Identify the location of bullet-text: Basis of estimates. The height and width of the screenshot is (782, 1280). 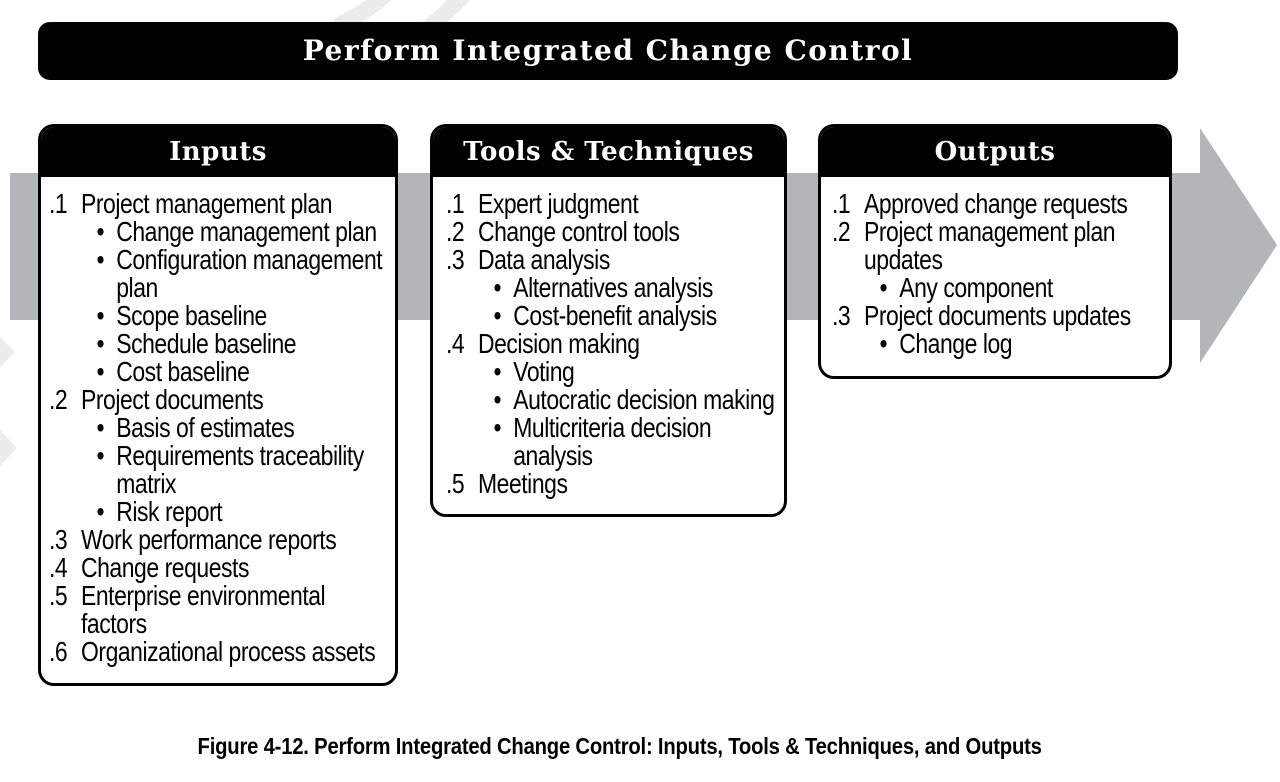
(205, 427).